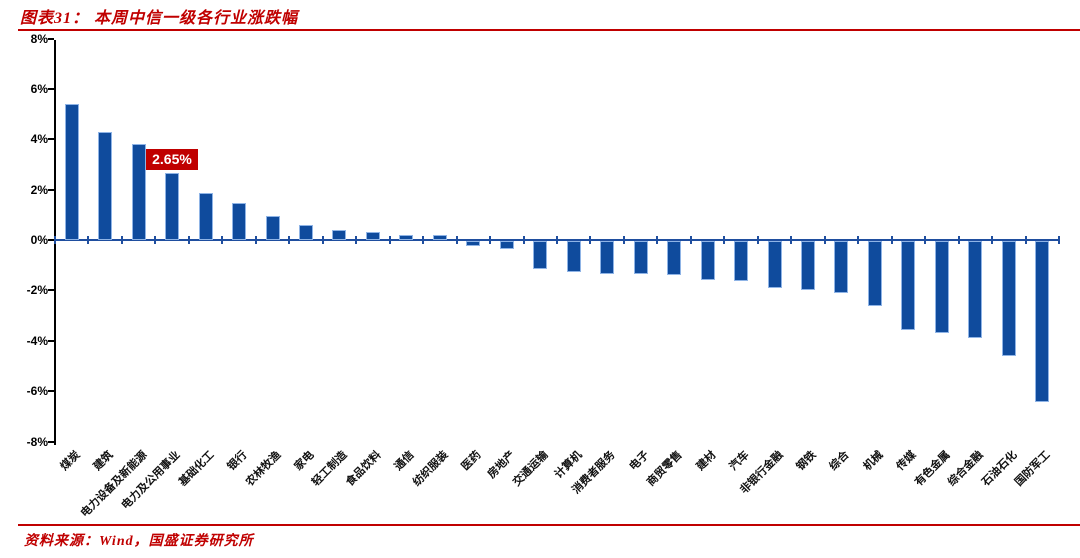  What do you see at coordinates (330, 469) in the screenshot?
I see `x-axis-label: 轻工制造` at bounding box center [330, 469].